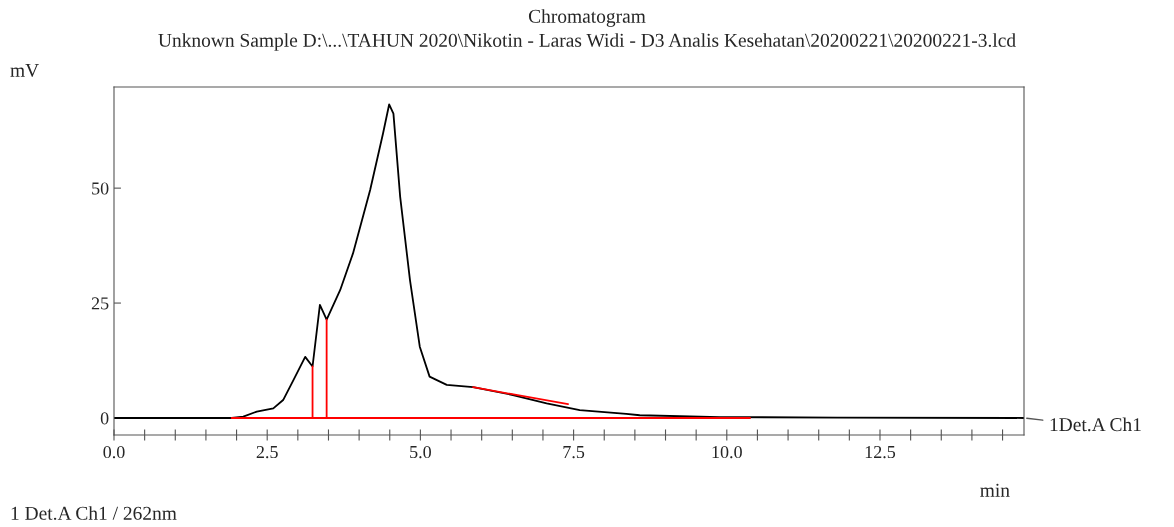 The image size is (1174, 527). Describe the element at coordinates (727, 452) in the screenshot. I see `x-tick-label: 10.0` at that location.